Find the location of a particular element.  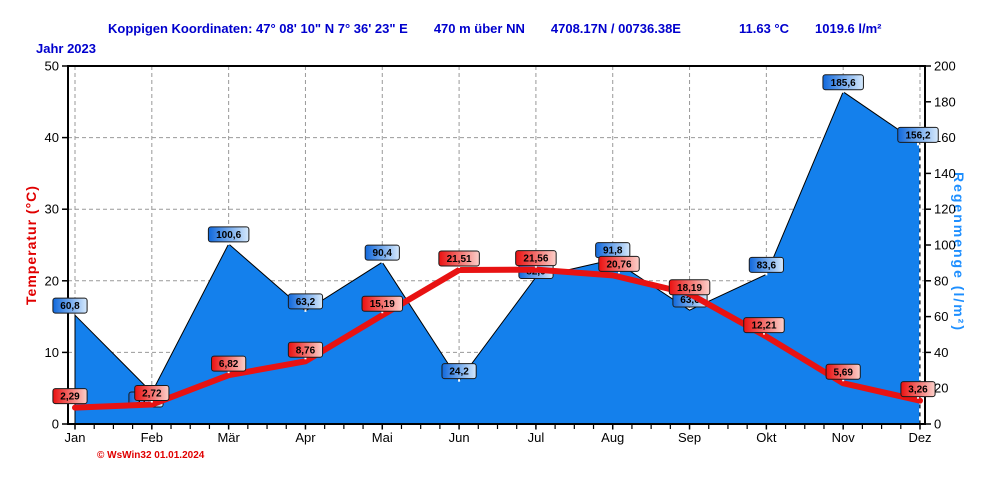

right-tick-label: 80 is located at coordinates (941, 280).